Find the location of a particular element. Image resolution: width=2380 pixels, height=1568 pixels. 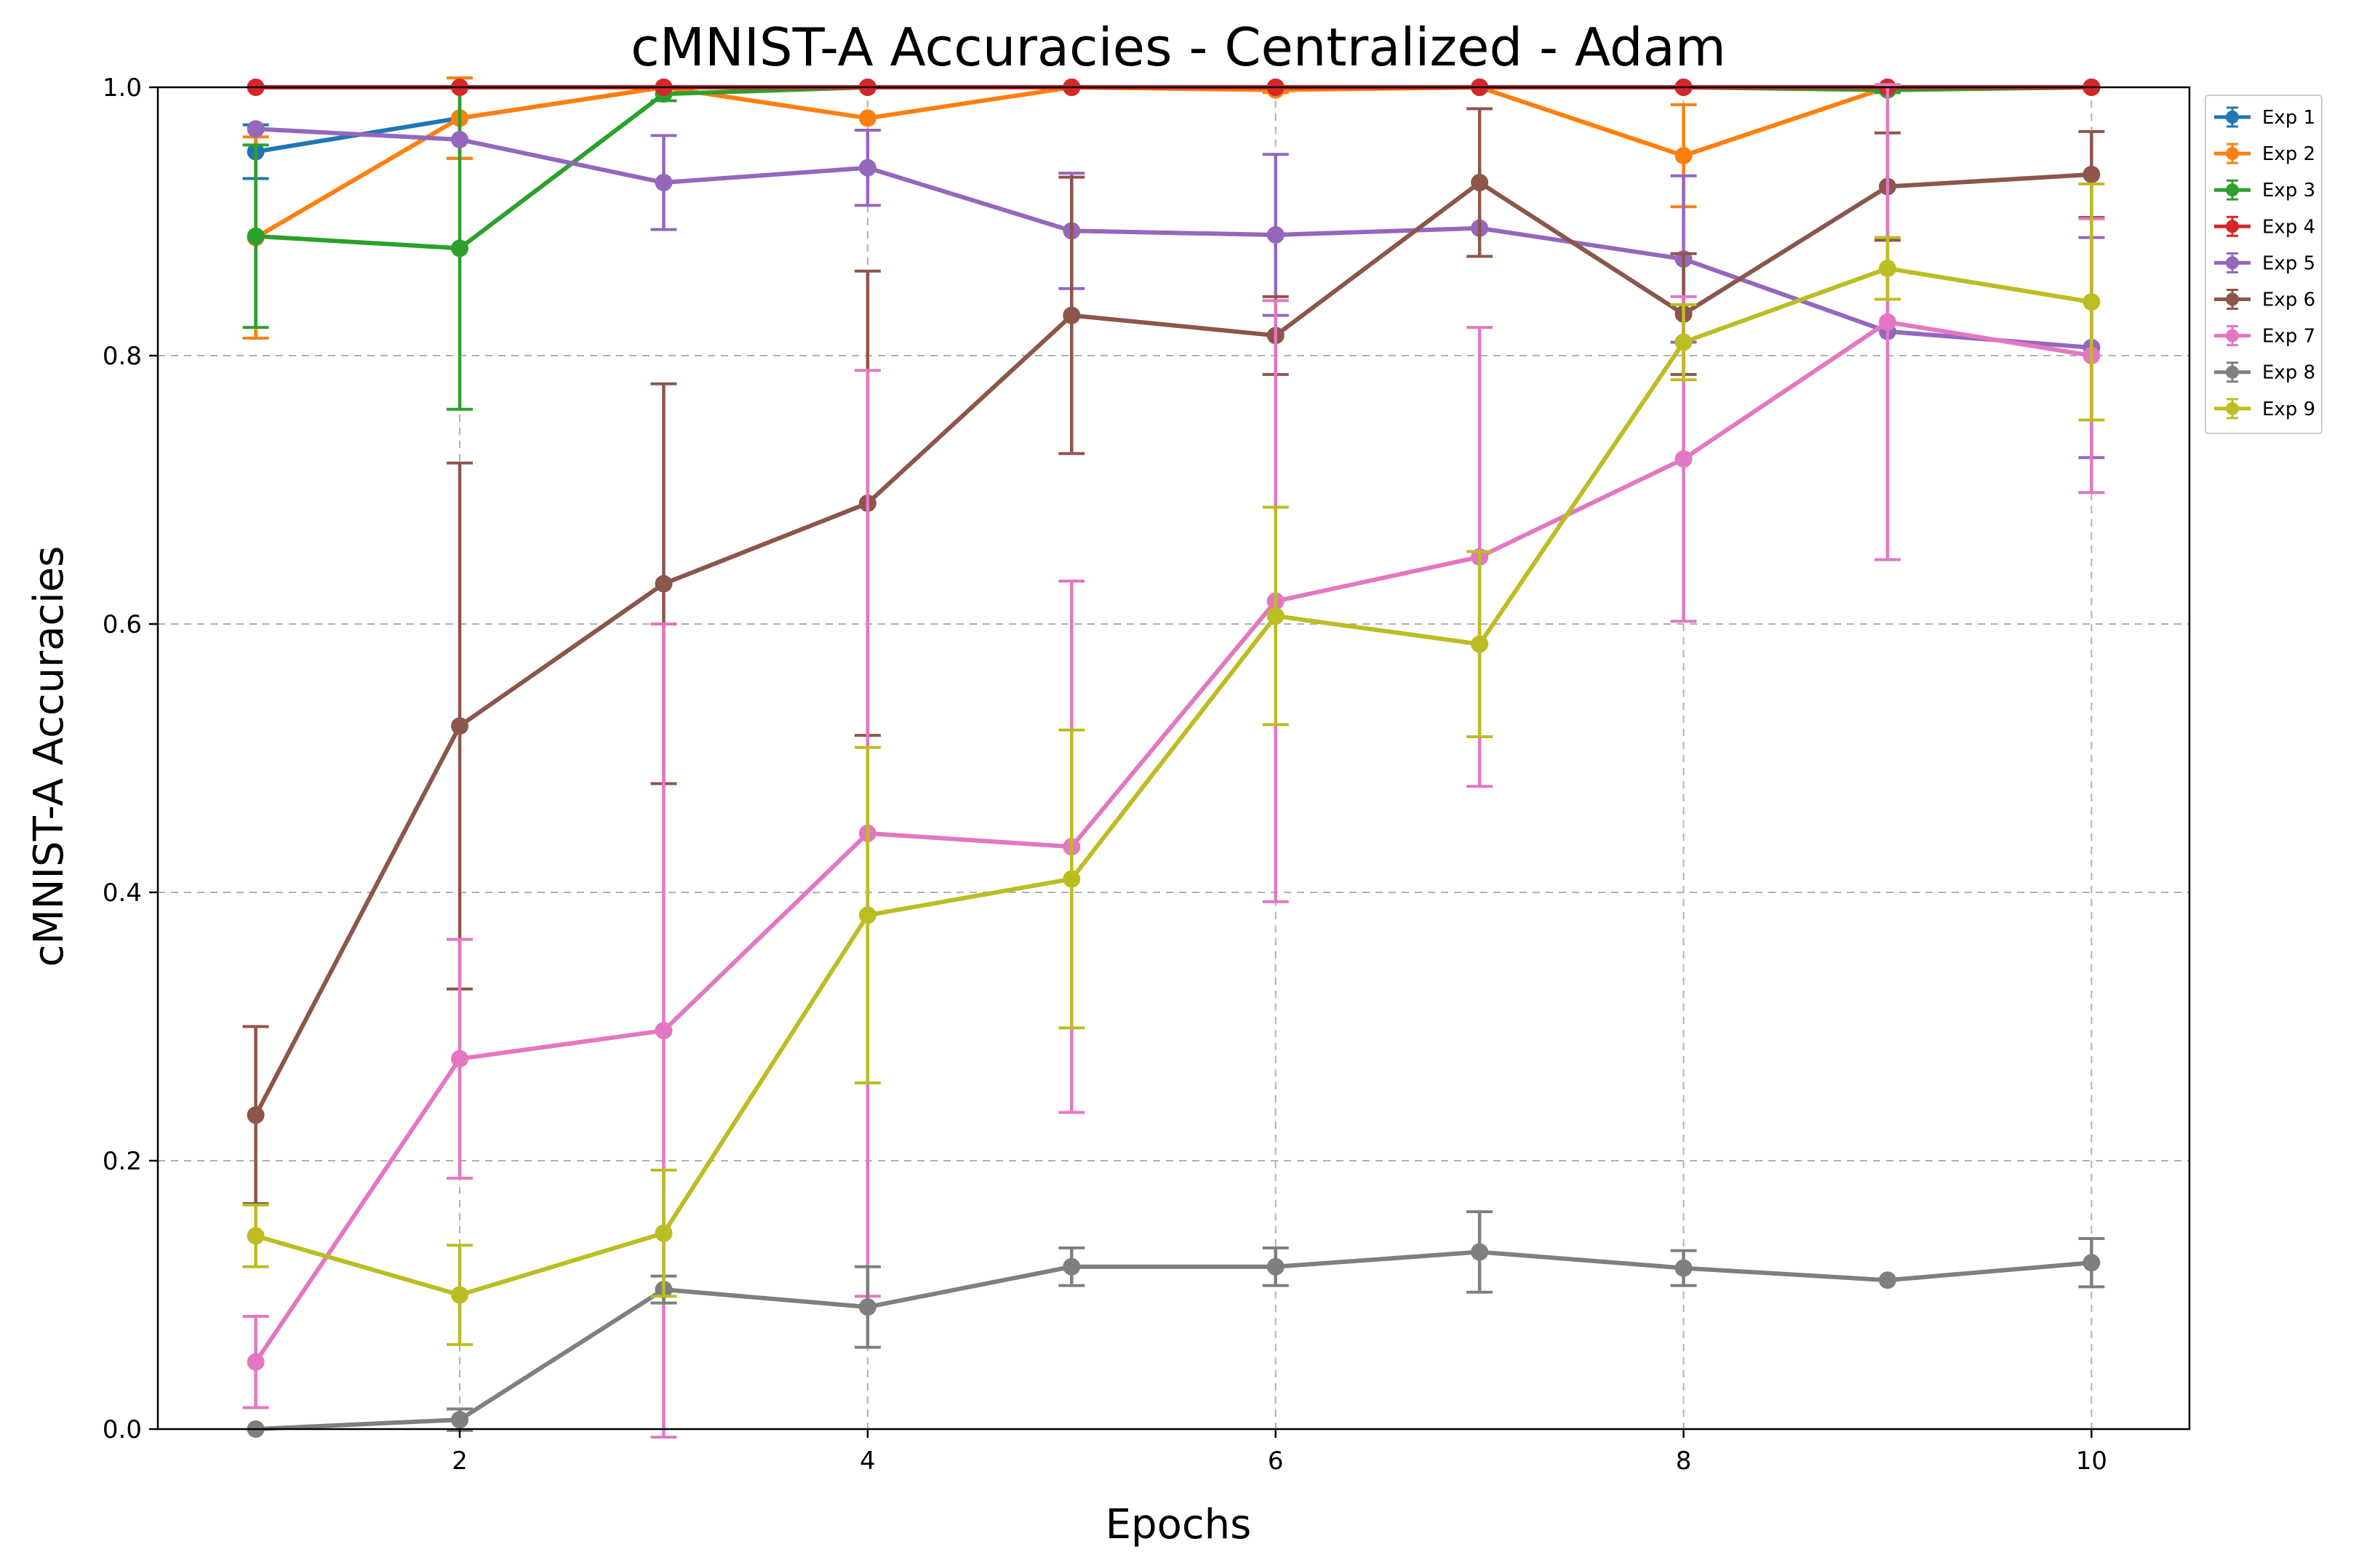

x-tick-label: 6 is located at coordinates (1276, 1461).